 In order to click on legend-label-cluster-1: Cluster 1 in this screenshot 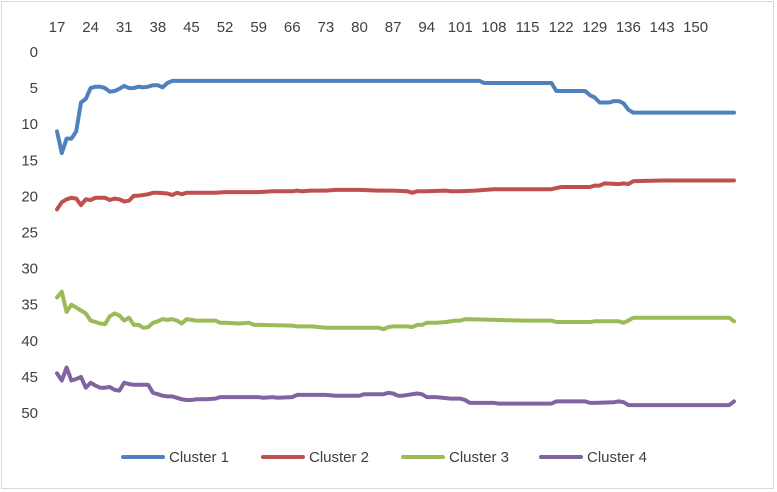, I will do `click(199, 457)`.